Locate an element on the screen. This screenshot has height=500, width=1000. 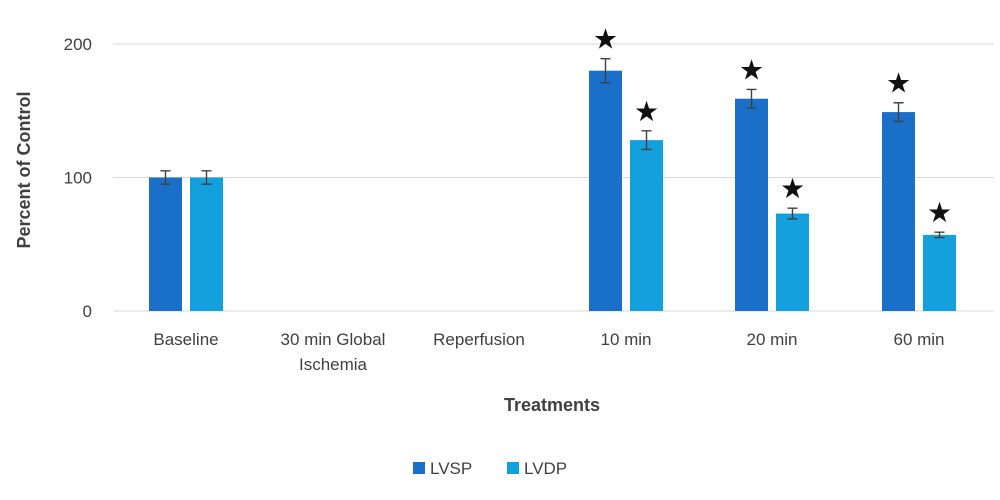
y-axis-title: Percent of Control is located at coordinates (24, 169).